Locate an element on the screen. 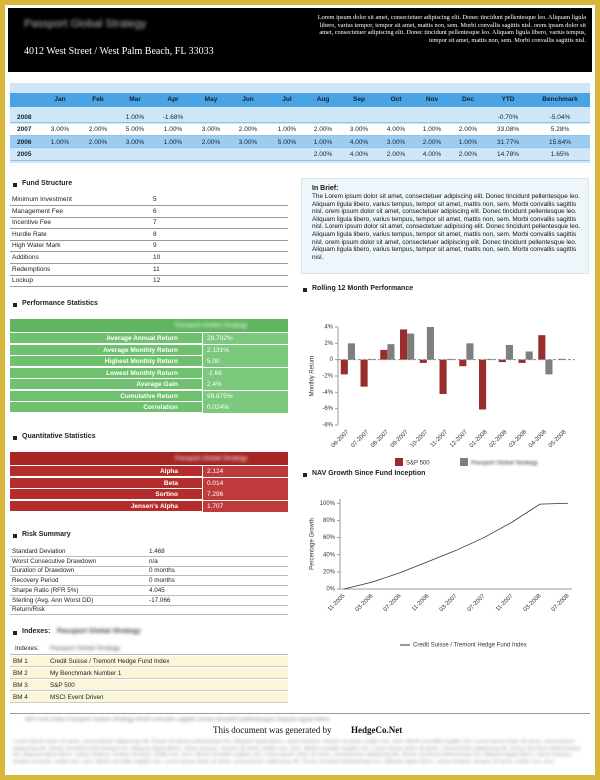  y-tick-label: -4% is located at coordinates (327, 393).